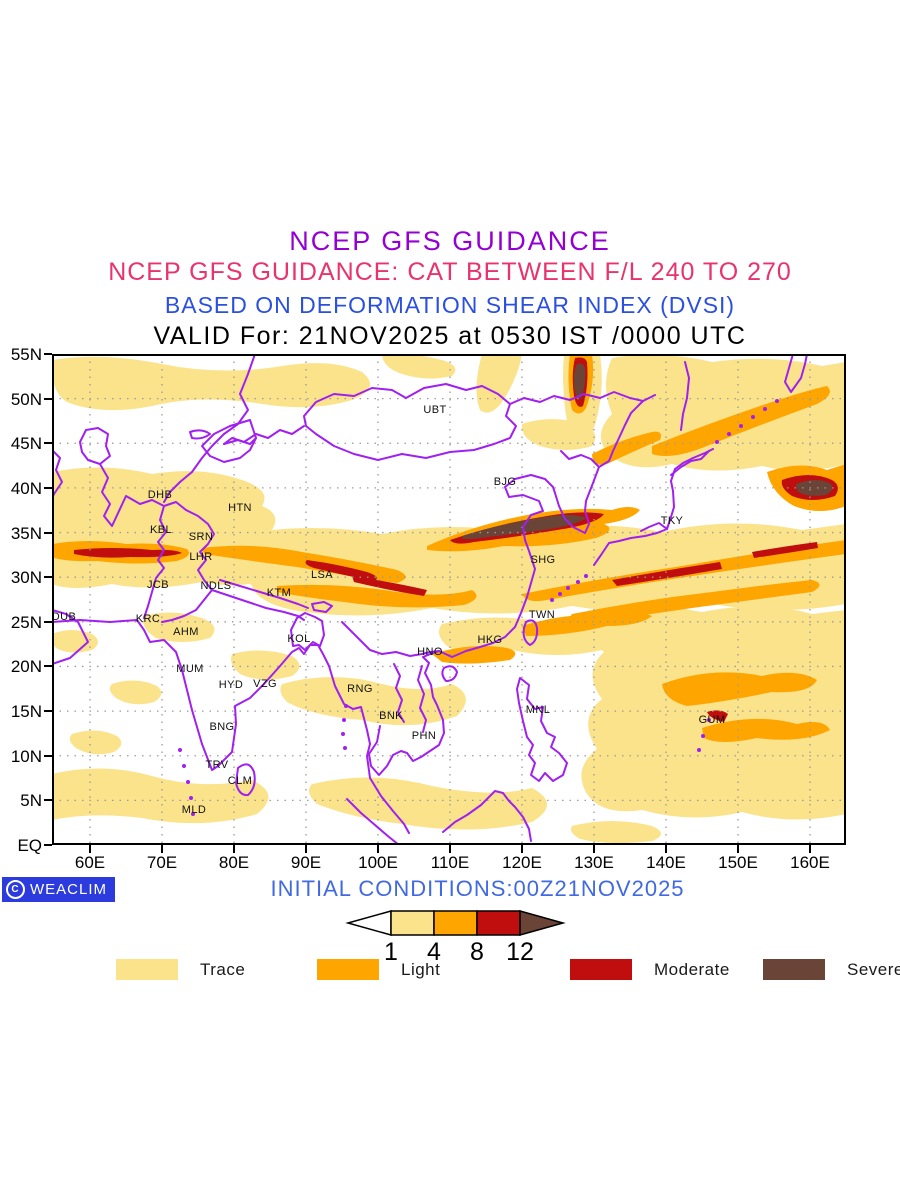 The width and height of the screenshot is (900, 1200). I want to click on page-title: NCEP GFS GUIDANCE, so click(450, 241).